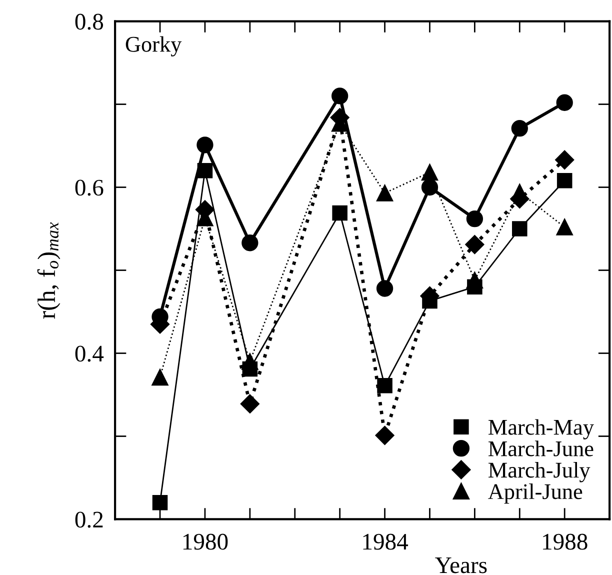 This screenshot has height=575, width=612. I want to click on y-tick-label: 0.6, so click(89, 188).